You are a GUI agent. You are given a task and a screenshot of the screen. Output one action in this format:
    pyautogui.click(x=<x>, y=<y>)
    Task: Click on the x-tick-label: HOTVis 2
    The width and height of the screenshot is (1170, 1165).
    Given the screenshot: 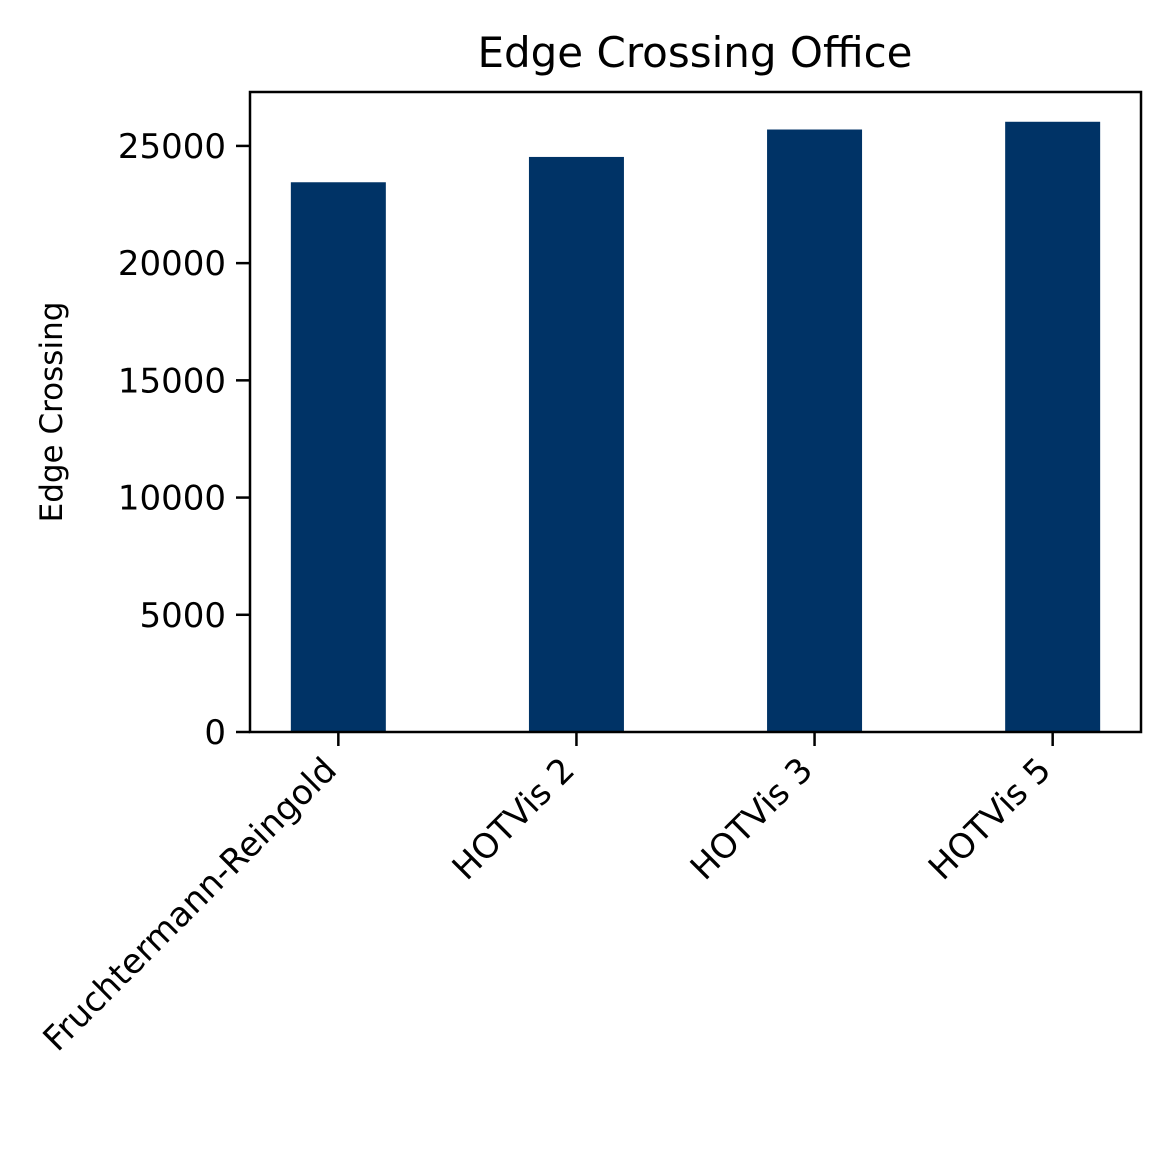 What is the action you would take?
    pyautogui.click(x=514, y=819)
    